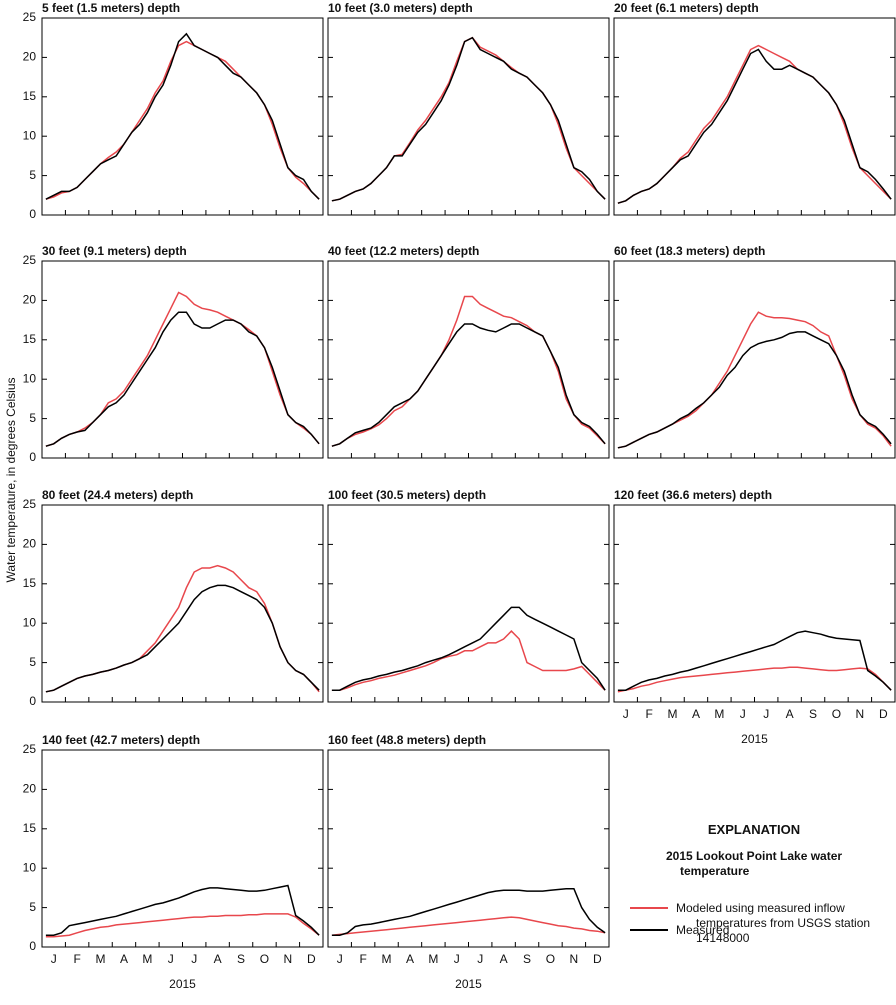 This screenshot has width=896, height=1005. What do you see at coordinates (11, 480) in the screenshot?
I see `y-axis-label: Water temperature, in degrees Celsius` at bounding box center [11, 480].